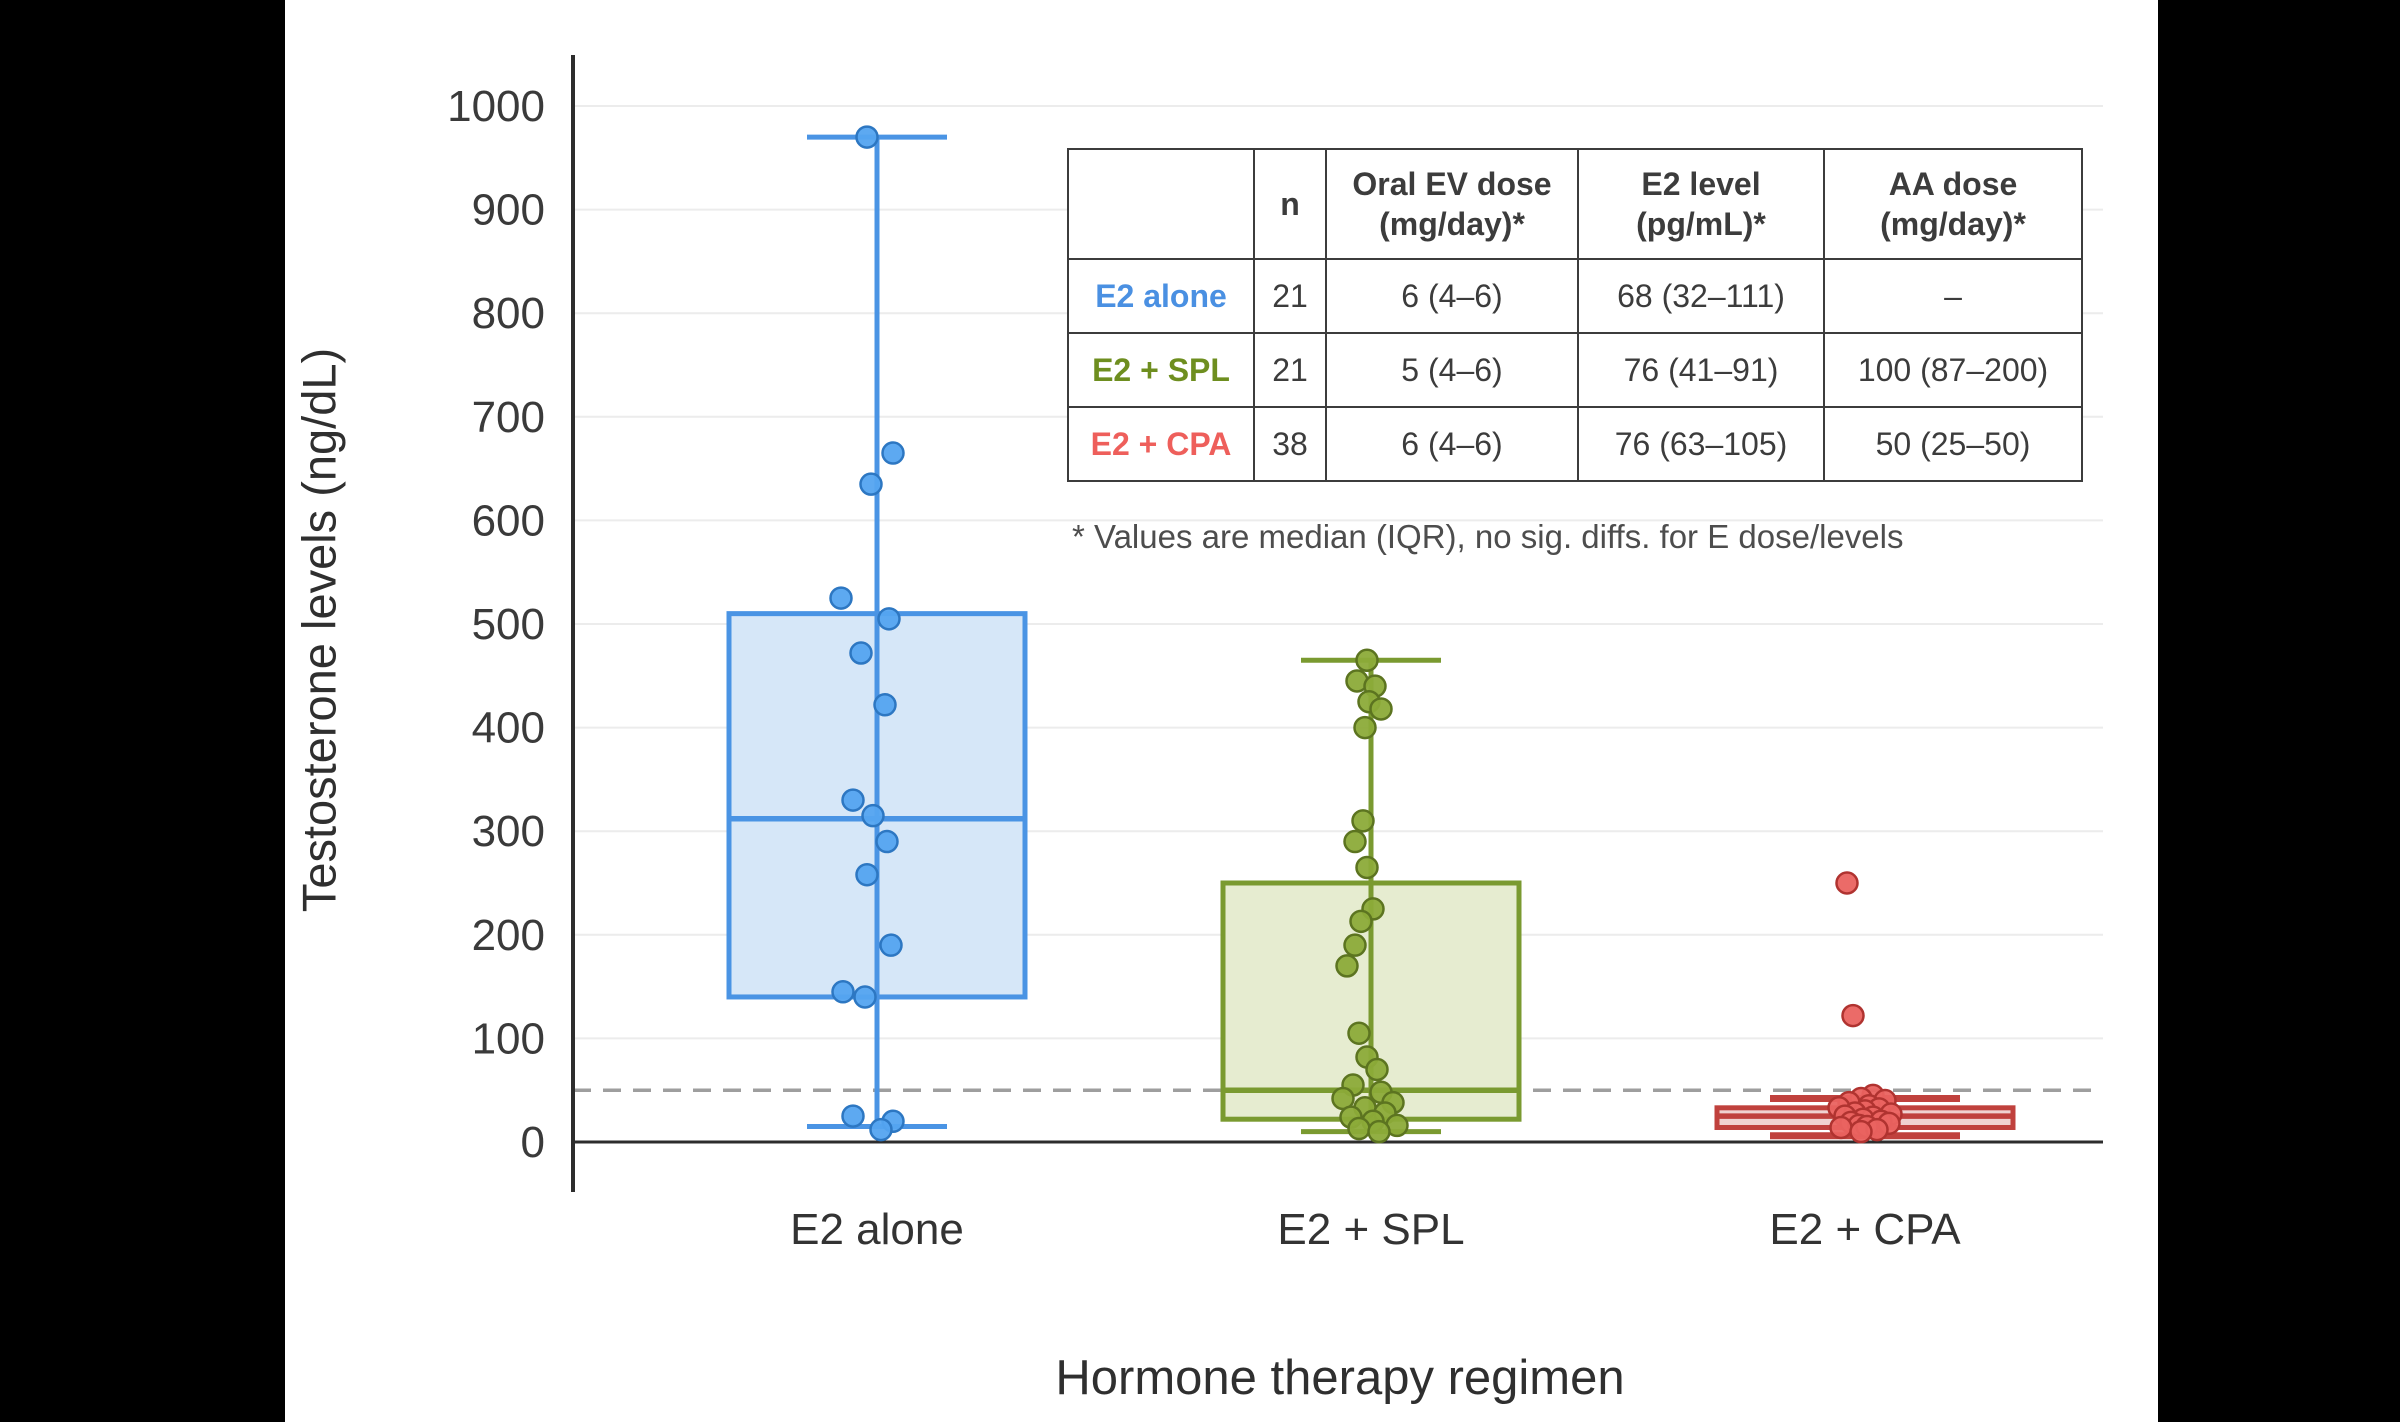 Image resolution: width=2400 pixels, height=1422 pixels. Describe the element at coordinates (1701, 444) in the screenshot. I see `cell-e2-2: 76 (63–105)` at that location.